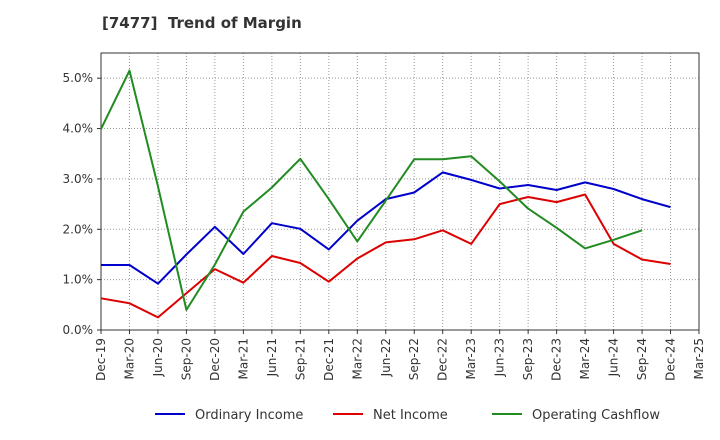 The height and width of the screenshot is (440, 720). Describe the element at coordinates (78, 229) in the screenshot. I see `y-tick-label: 2.0%` at that location.